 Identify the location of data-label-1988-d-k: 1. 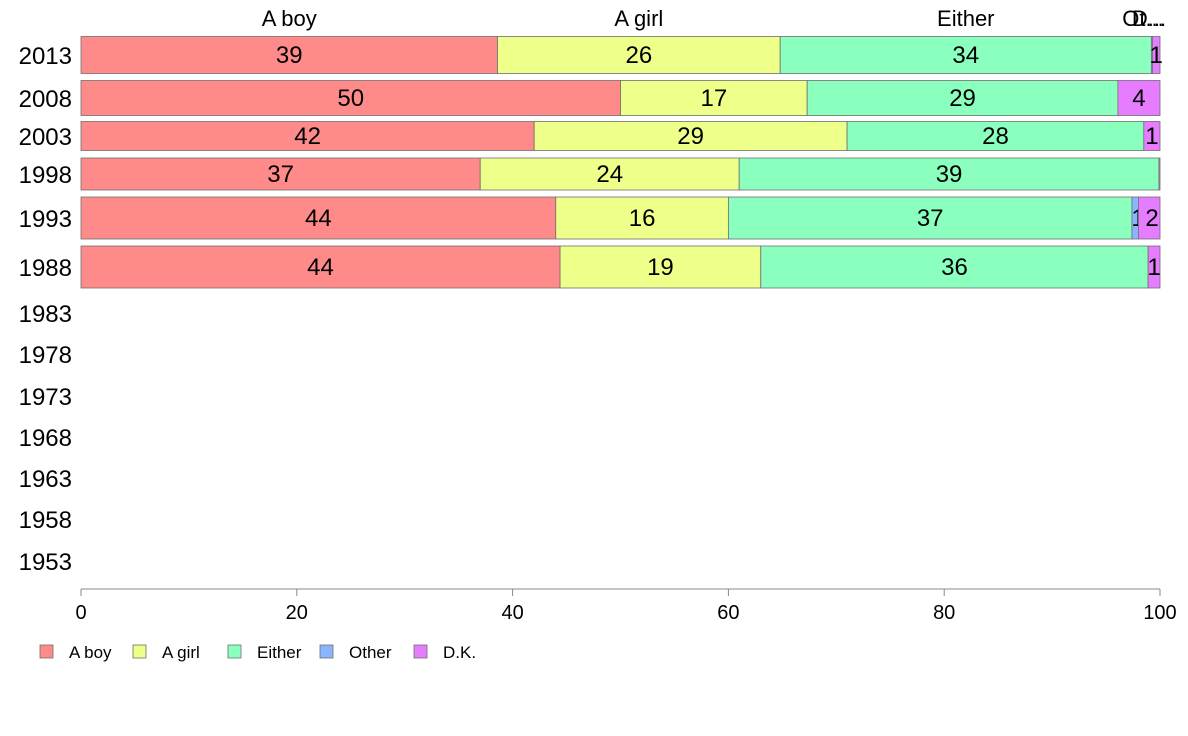
(1153, 267).